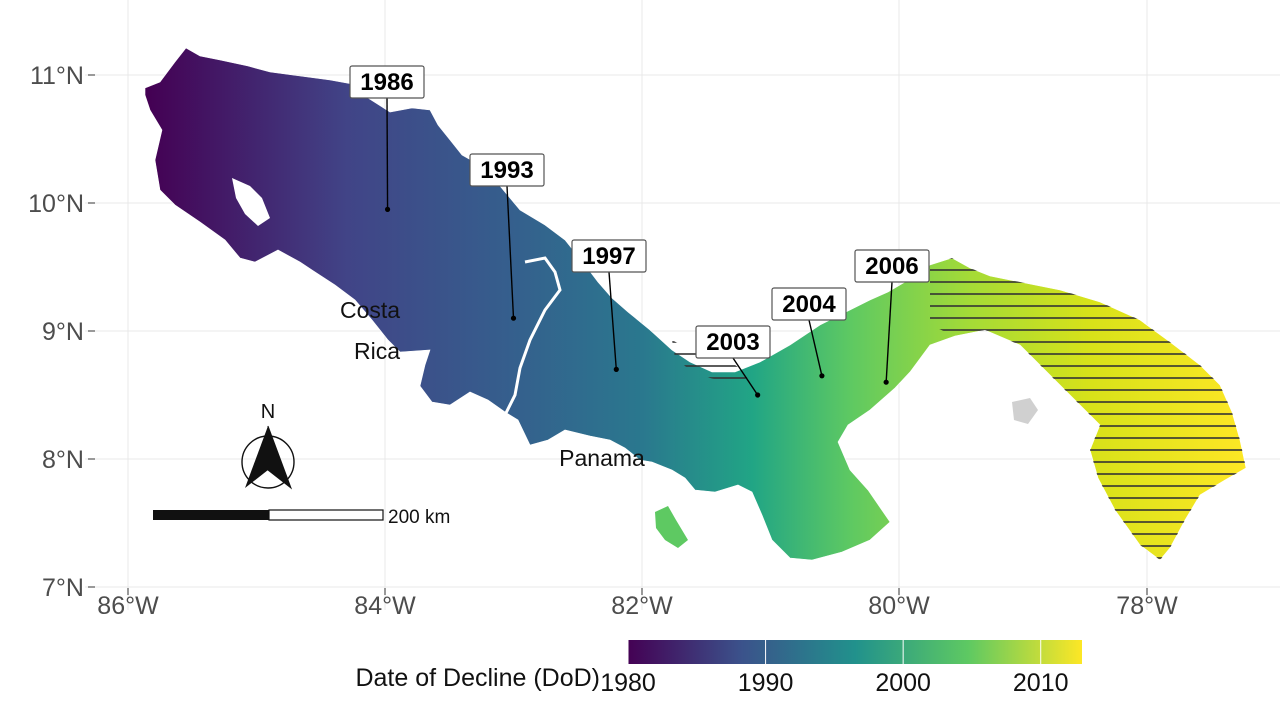 This screenshot has height=720, width=1280. I want to click on scale-bar-label: 200 km, so click(419, 517).